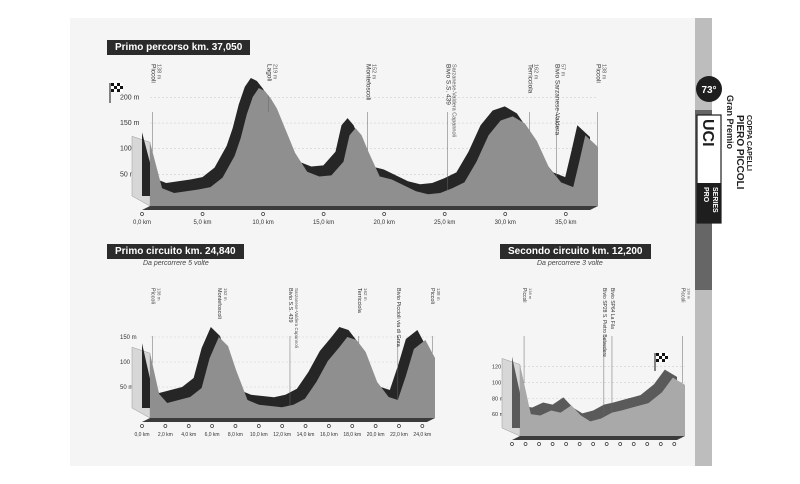  Describe the element at coordinates (268, 72) in the screenshot. I see `landmark-name: Lagoli` at that location.